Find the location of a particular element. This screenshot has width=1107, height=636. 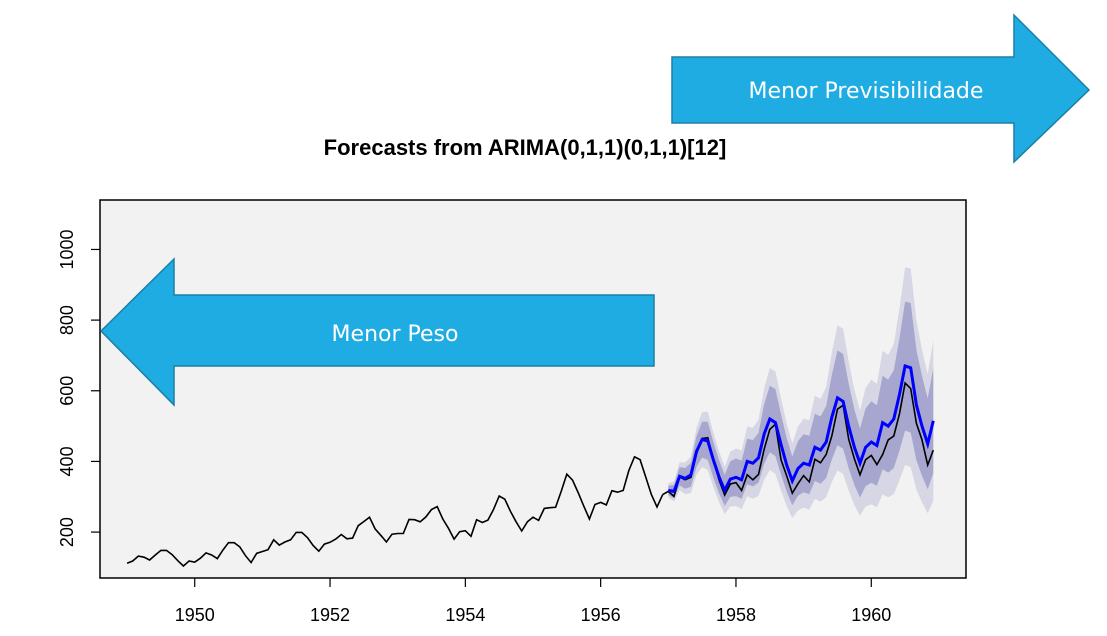

chart-title: Forecasts from ARIMA(0,1,1)(0,1,1)[12] is located at coordinates (525, 147).